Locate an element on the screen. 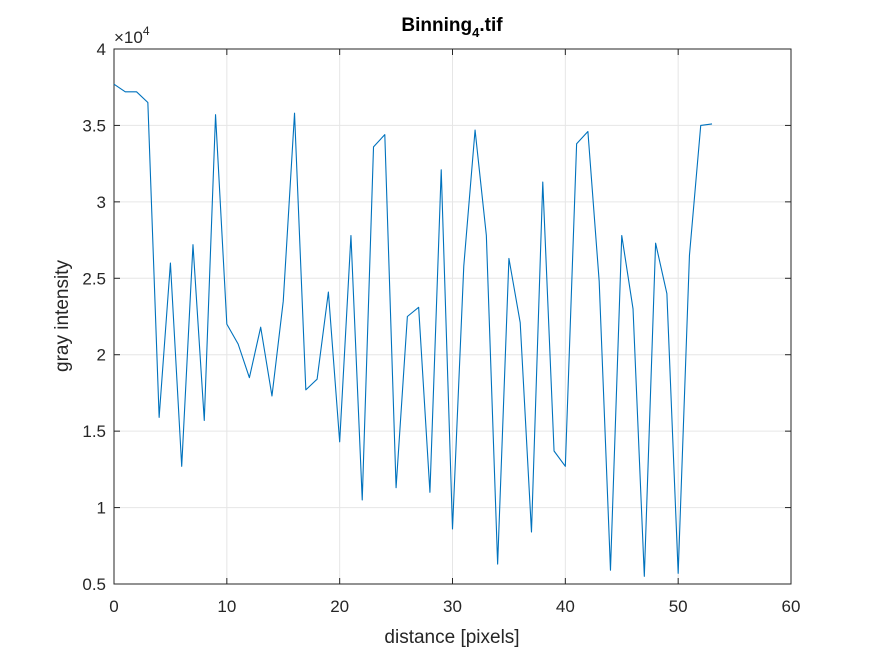  chart-title: Binning4.tif is located at coordinates (452, 27).